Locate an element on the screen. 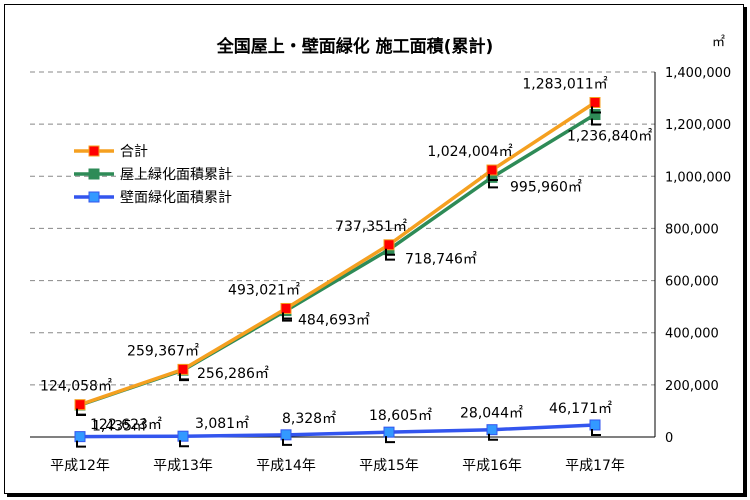 The width and height of the screenshot is (750, 500). x-category-label: 平成12年 is located at coordinates (80, 466).